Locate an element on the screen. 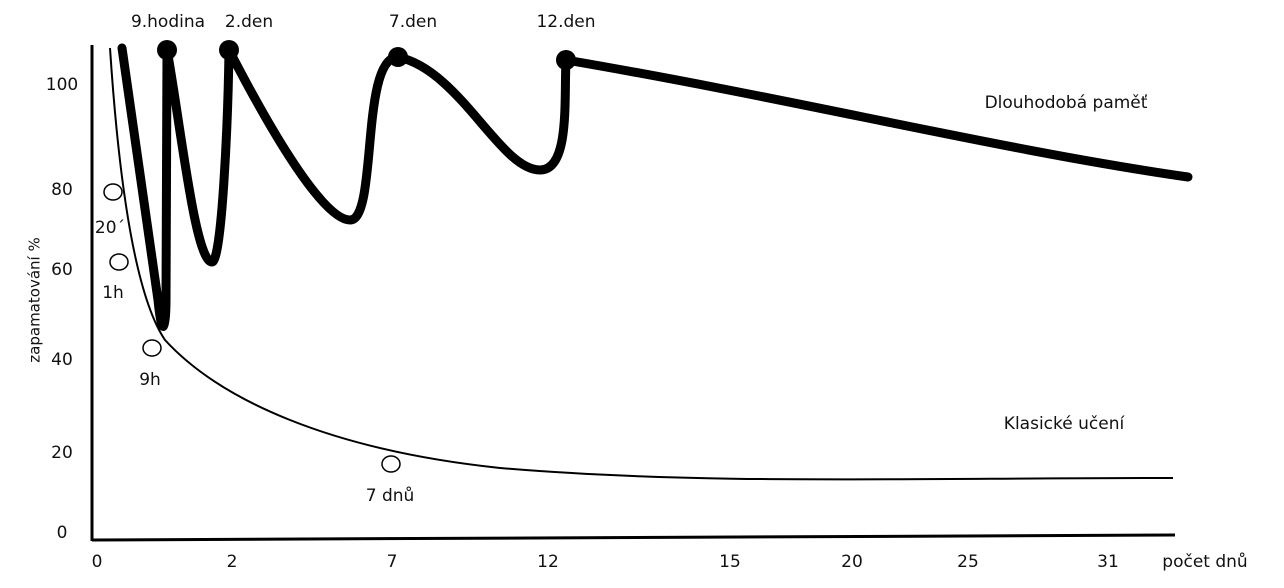 This screenshot has height=588, width=1284. curve-label: Klasické učení is located at coordinates (1065, 424).